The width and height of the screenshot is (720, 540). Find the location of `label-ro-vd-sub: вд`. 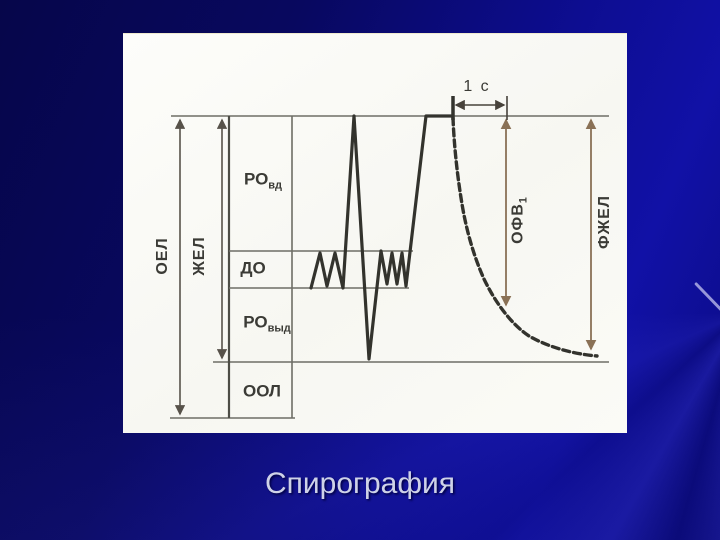

label-ro-vd-sub: вд is located at coordinates (275, 185).